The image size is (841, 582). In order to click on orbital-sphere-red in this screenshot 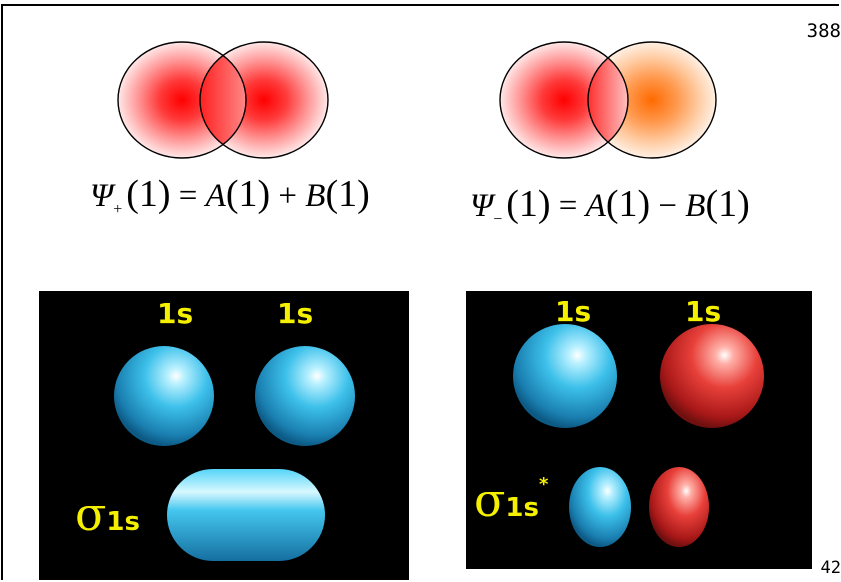, I will do `click(712, 376)`.